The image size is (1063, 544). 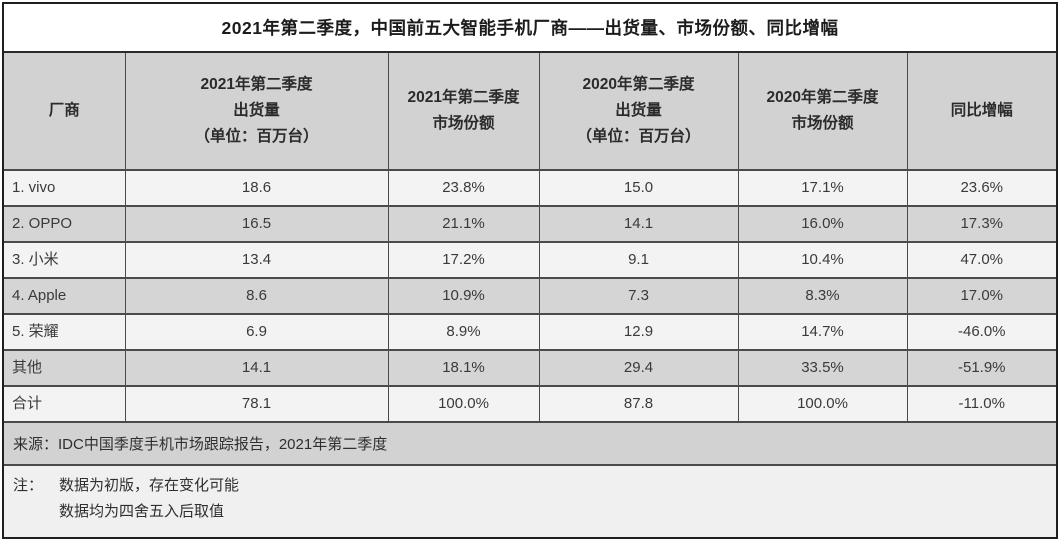 I want to click on table-row: 其他 14.1 18.1% 29.4 33.5% -51.9%, so click(x=530, y=367).